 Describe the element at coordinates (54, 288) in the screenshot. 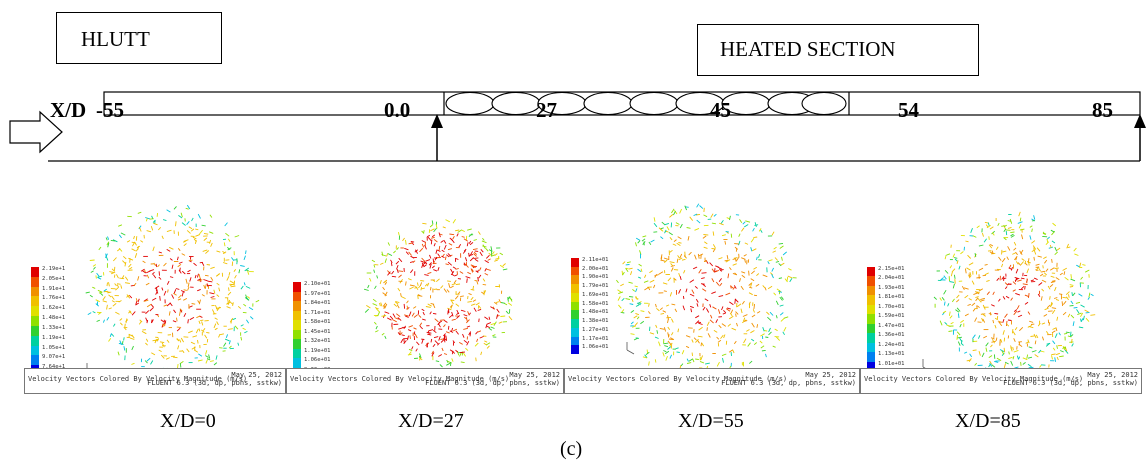

I see `legend-tick-label: 1.91e+1` at that location.